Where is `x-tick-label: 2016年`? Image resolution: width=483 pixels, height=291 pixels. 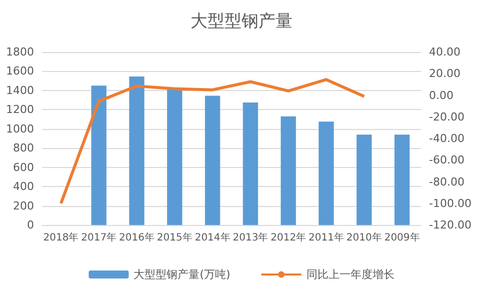 x-tick-label: 2016年 is located at coordinates (136, 238).